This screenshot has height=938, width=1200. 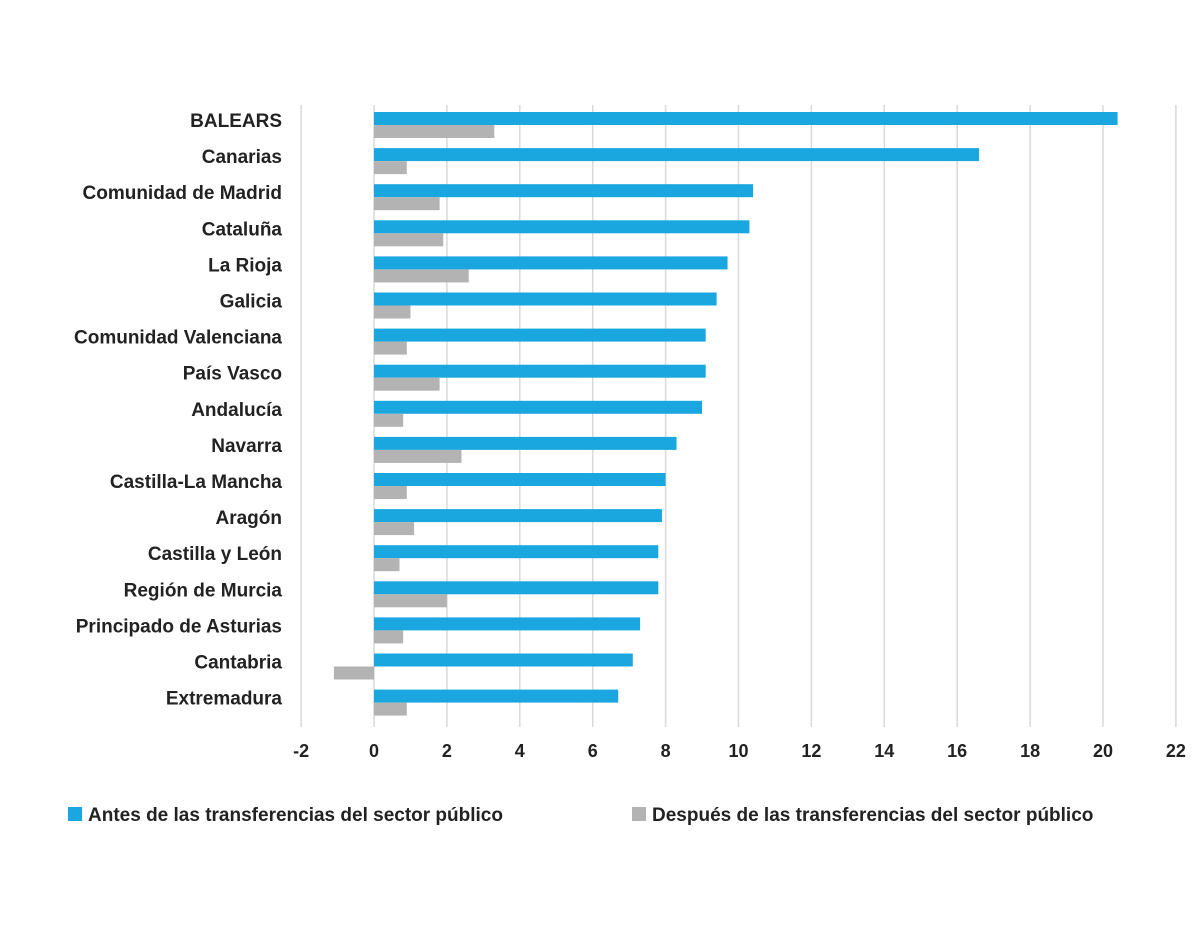 What do you see at coordinates (245, 265) in the screenshot?
I see `category-label: La Rioja` at bounding box center [245, 265].